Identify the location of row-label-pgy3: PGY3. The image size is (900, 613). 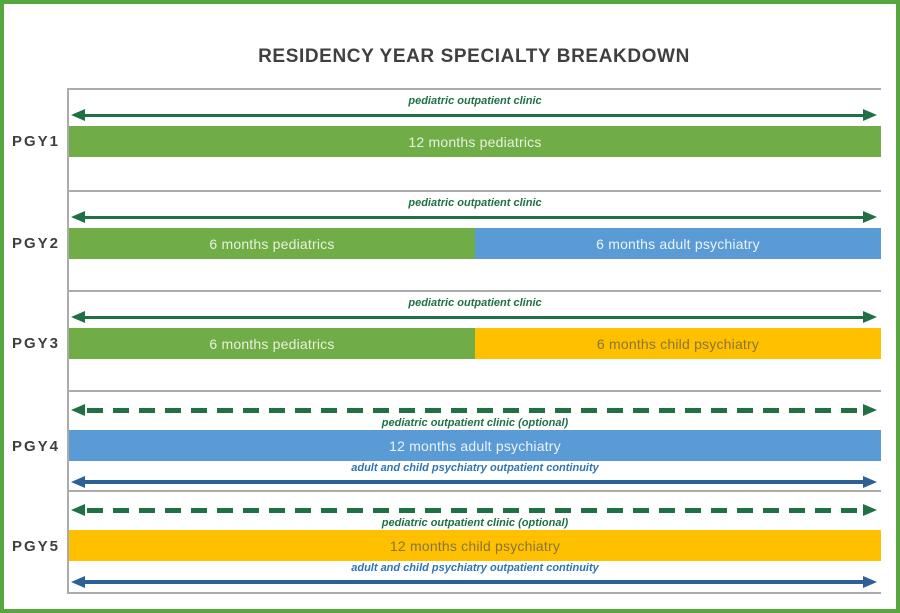
(36, 343).